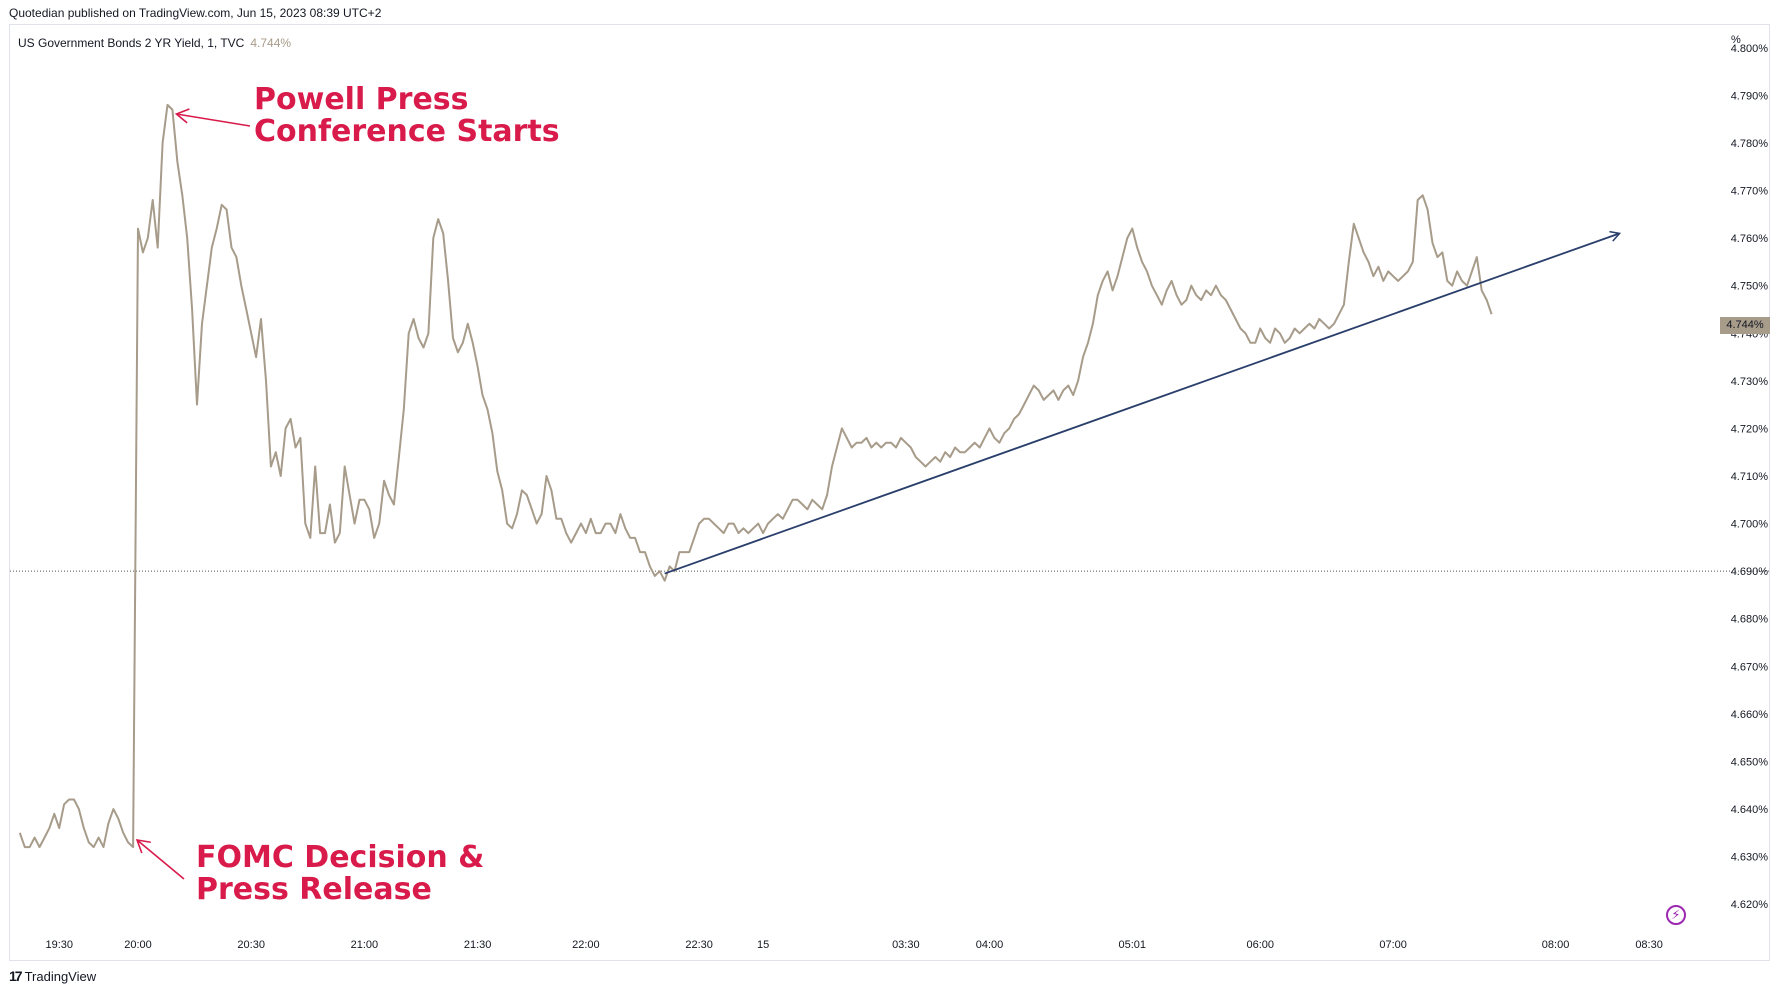 The image size is (1779, 995). What do you see at coordinates (906, 945) in the screenshot?
I see `x-tick-label: 03:30` at bounding box center [906, 945].